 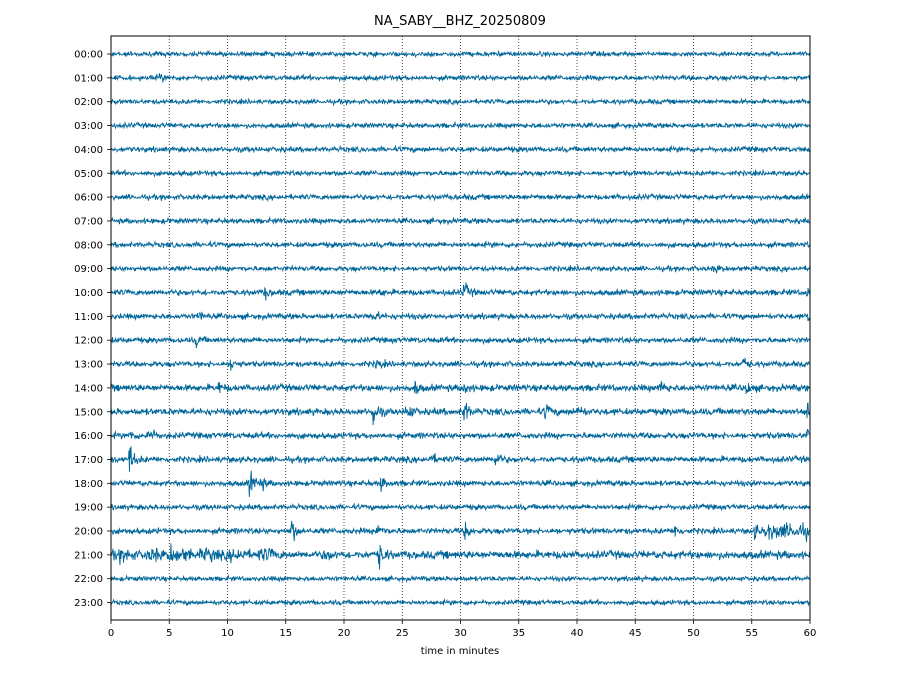 What do you see at coordinates (111, 633) in the screenshot?
I see `x-tick-label: 0` at bounding box center [111, 633].